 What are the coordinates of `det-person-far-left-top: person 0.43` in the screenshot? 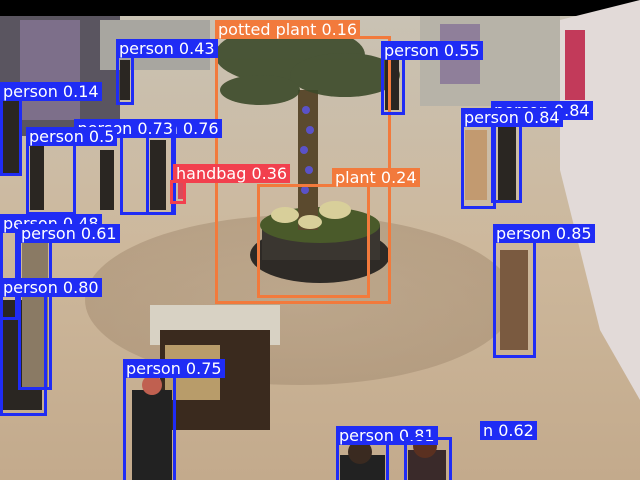 It's located at (167, 72).